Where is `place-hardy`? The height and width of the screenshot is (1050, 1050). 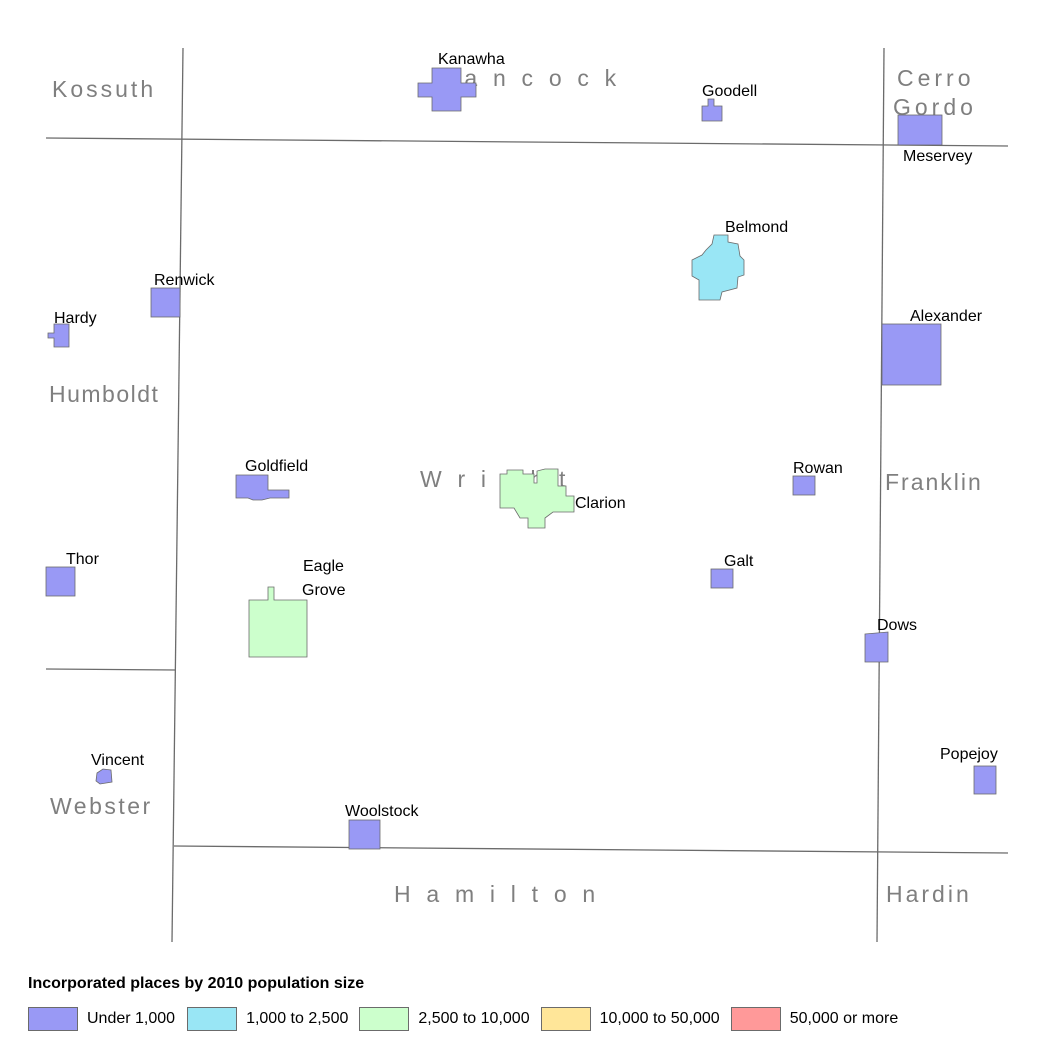 place-hardy is located at coordinates (58, 335).